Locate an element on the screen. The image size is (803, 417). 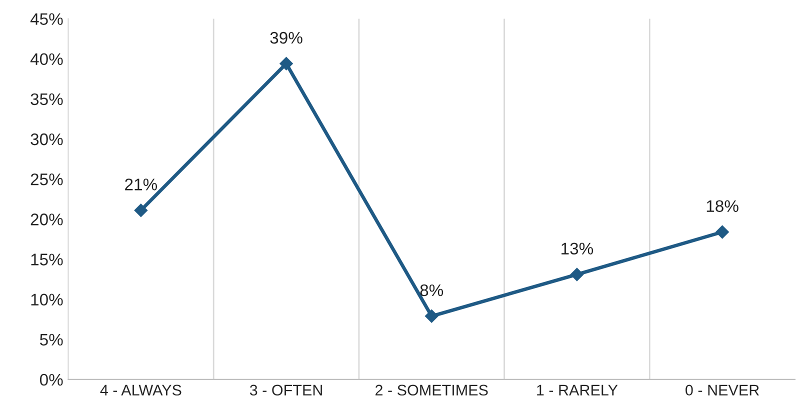
y-tick-label: 20% is located at coordinates (46, 220).